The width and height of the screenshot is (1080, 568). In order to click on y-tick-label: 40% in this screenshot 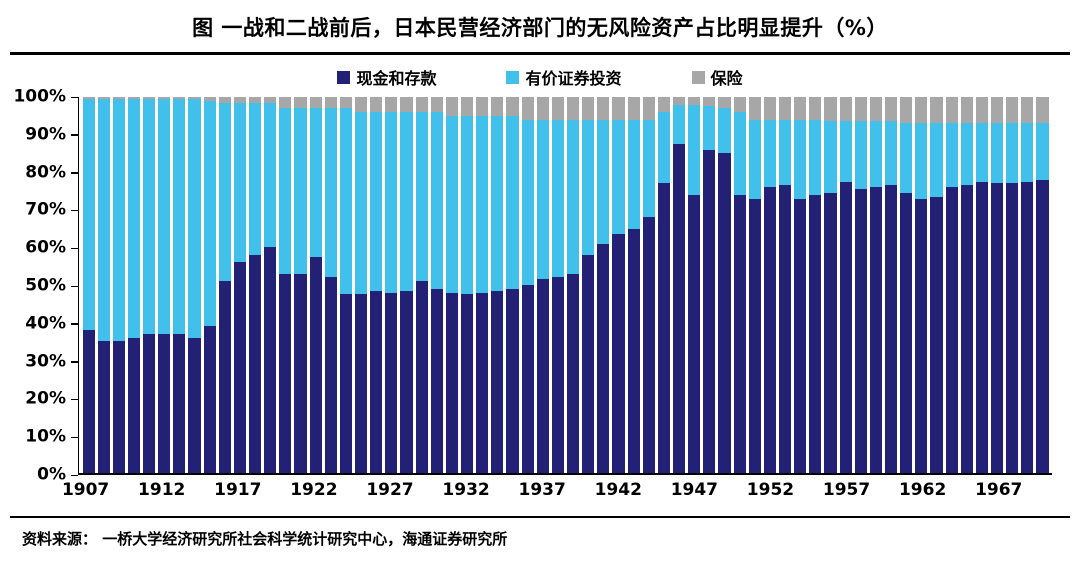, I will do `click(45, 323)`.